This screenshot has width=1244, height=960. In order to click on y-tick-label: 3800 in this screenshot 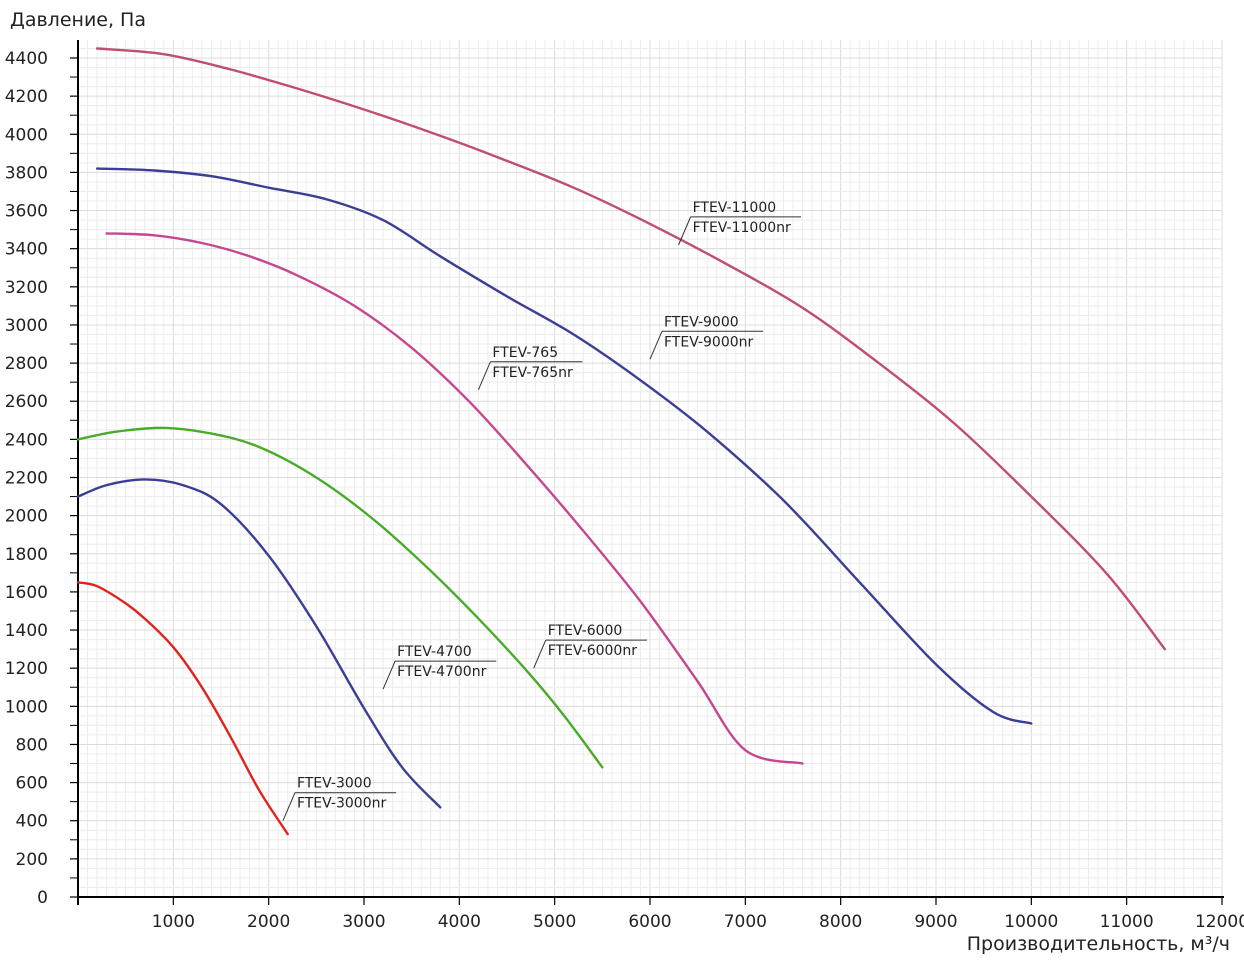, I will do `click(26, 173)`.